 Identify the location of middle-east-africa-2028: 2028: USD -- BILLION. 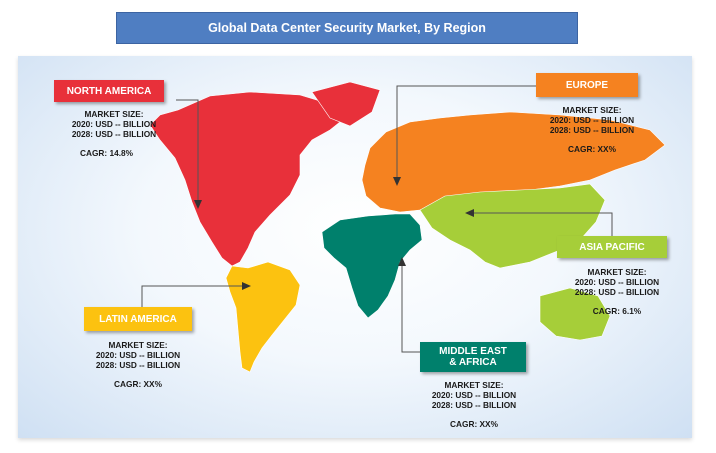
(474, 405).